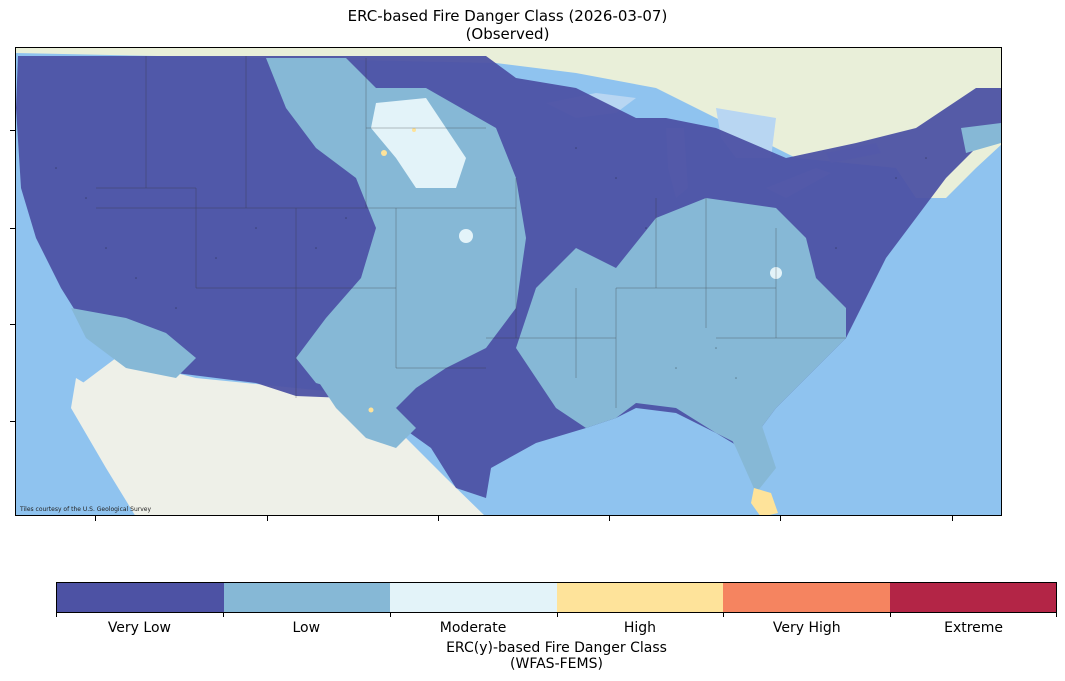  I want to click on colorbar-segment-moderate, so click(473, 597).